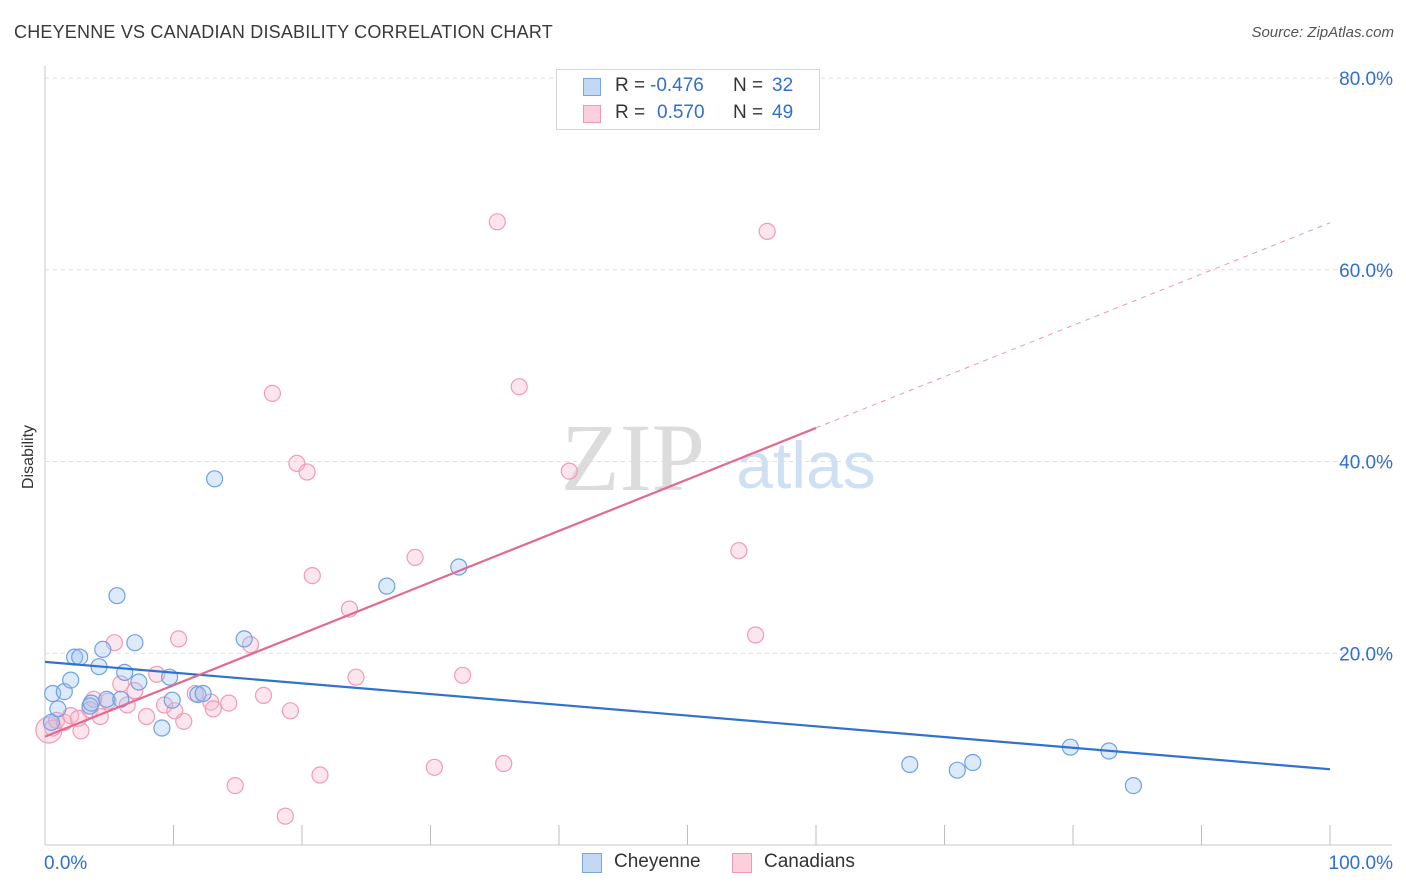 This screenshot has height=892, width=1406. I want to click on x-tick-label: 0.0%, so click(65, 863).